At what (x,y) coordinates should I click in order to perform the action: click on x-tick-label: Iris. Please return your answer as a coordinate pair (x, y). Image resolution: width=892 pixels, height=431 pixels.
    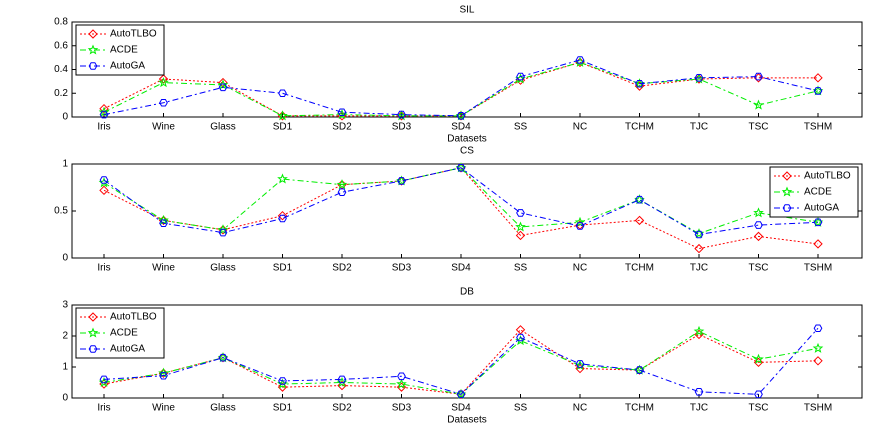
    Looking at the image, I should click on (103, 408).